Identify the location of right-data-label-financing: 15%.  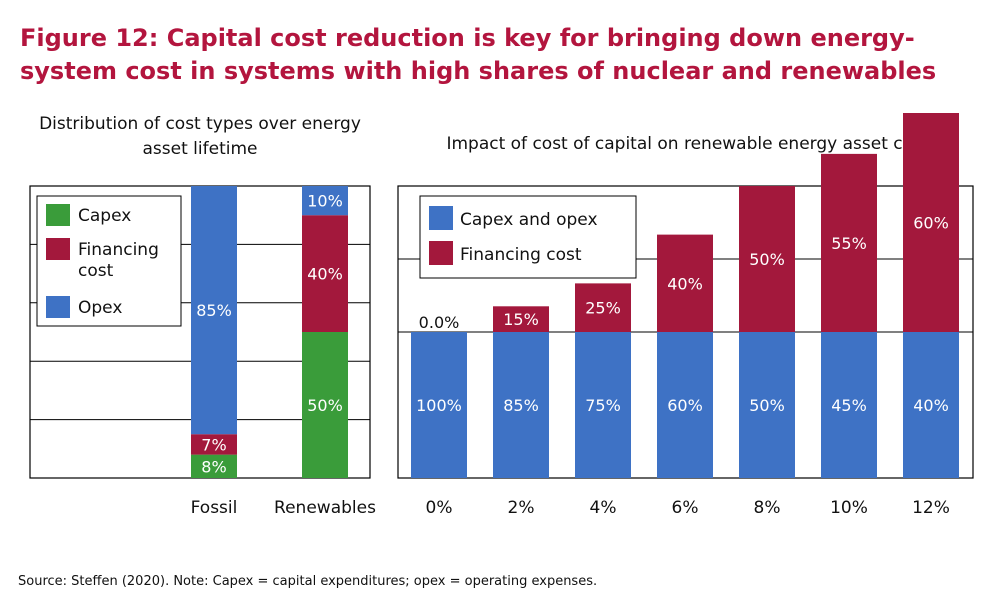
(521, 319).